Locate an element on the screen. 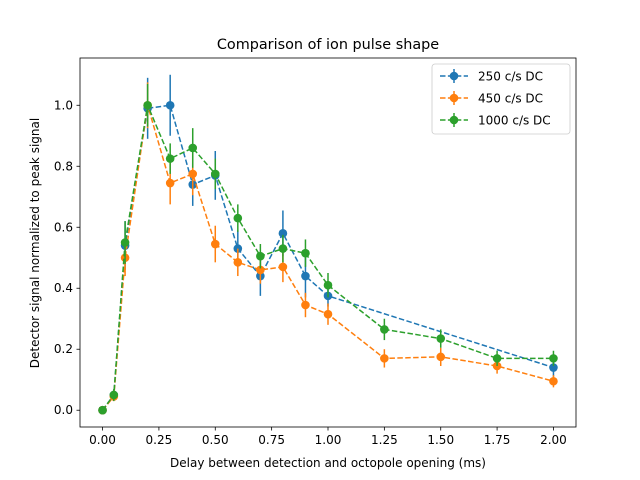 Image resolution: width=640 pixels, height=480 pixels. legend-label: 450 c/s DC is located at coordinates (510, 99).